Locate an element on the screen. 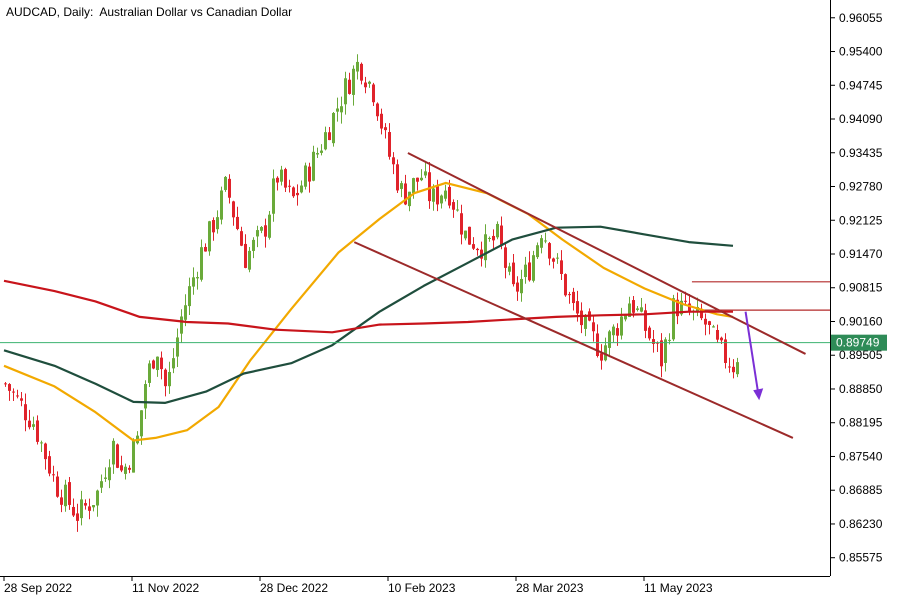 This screenshot has width=900, height=605. x-tick-label: 28 Mar 2023 is located at coordinates (550, 588).